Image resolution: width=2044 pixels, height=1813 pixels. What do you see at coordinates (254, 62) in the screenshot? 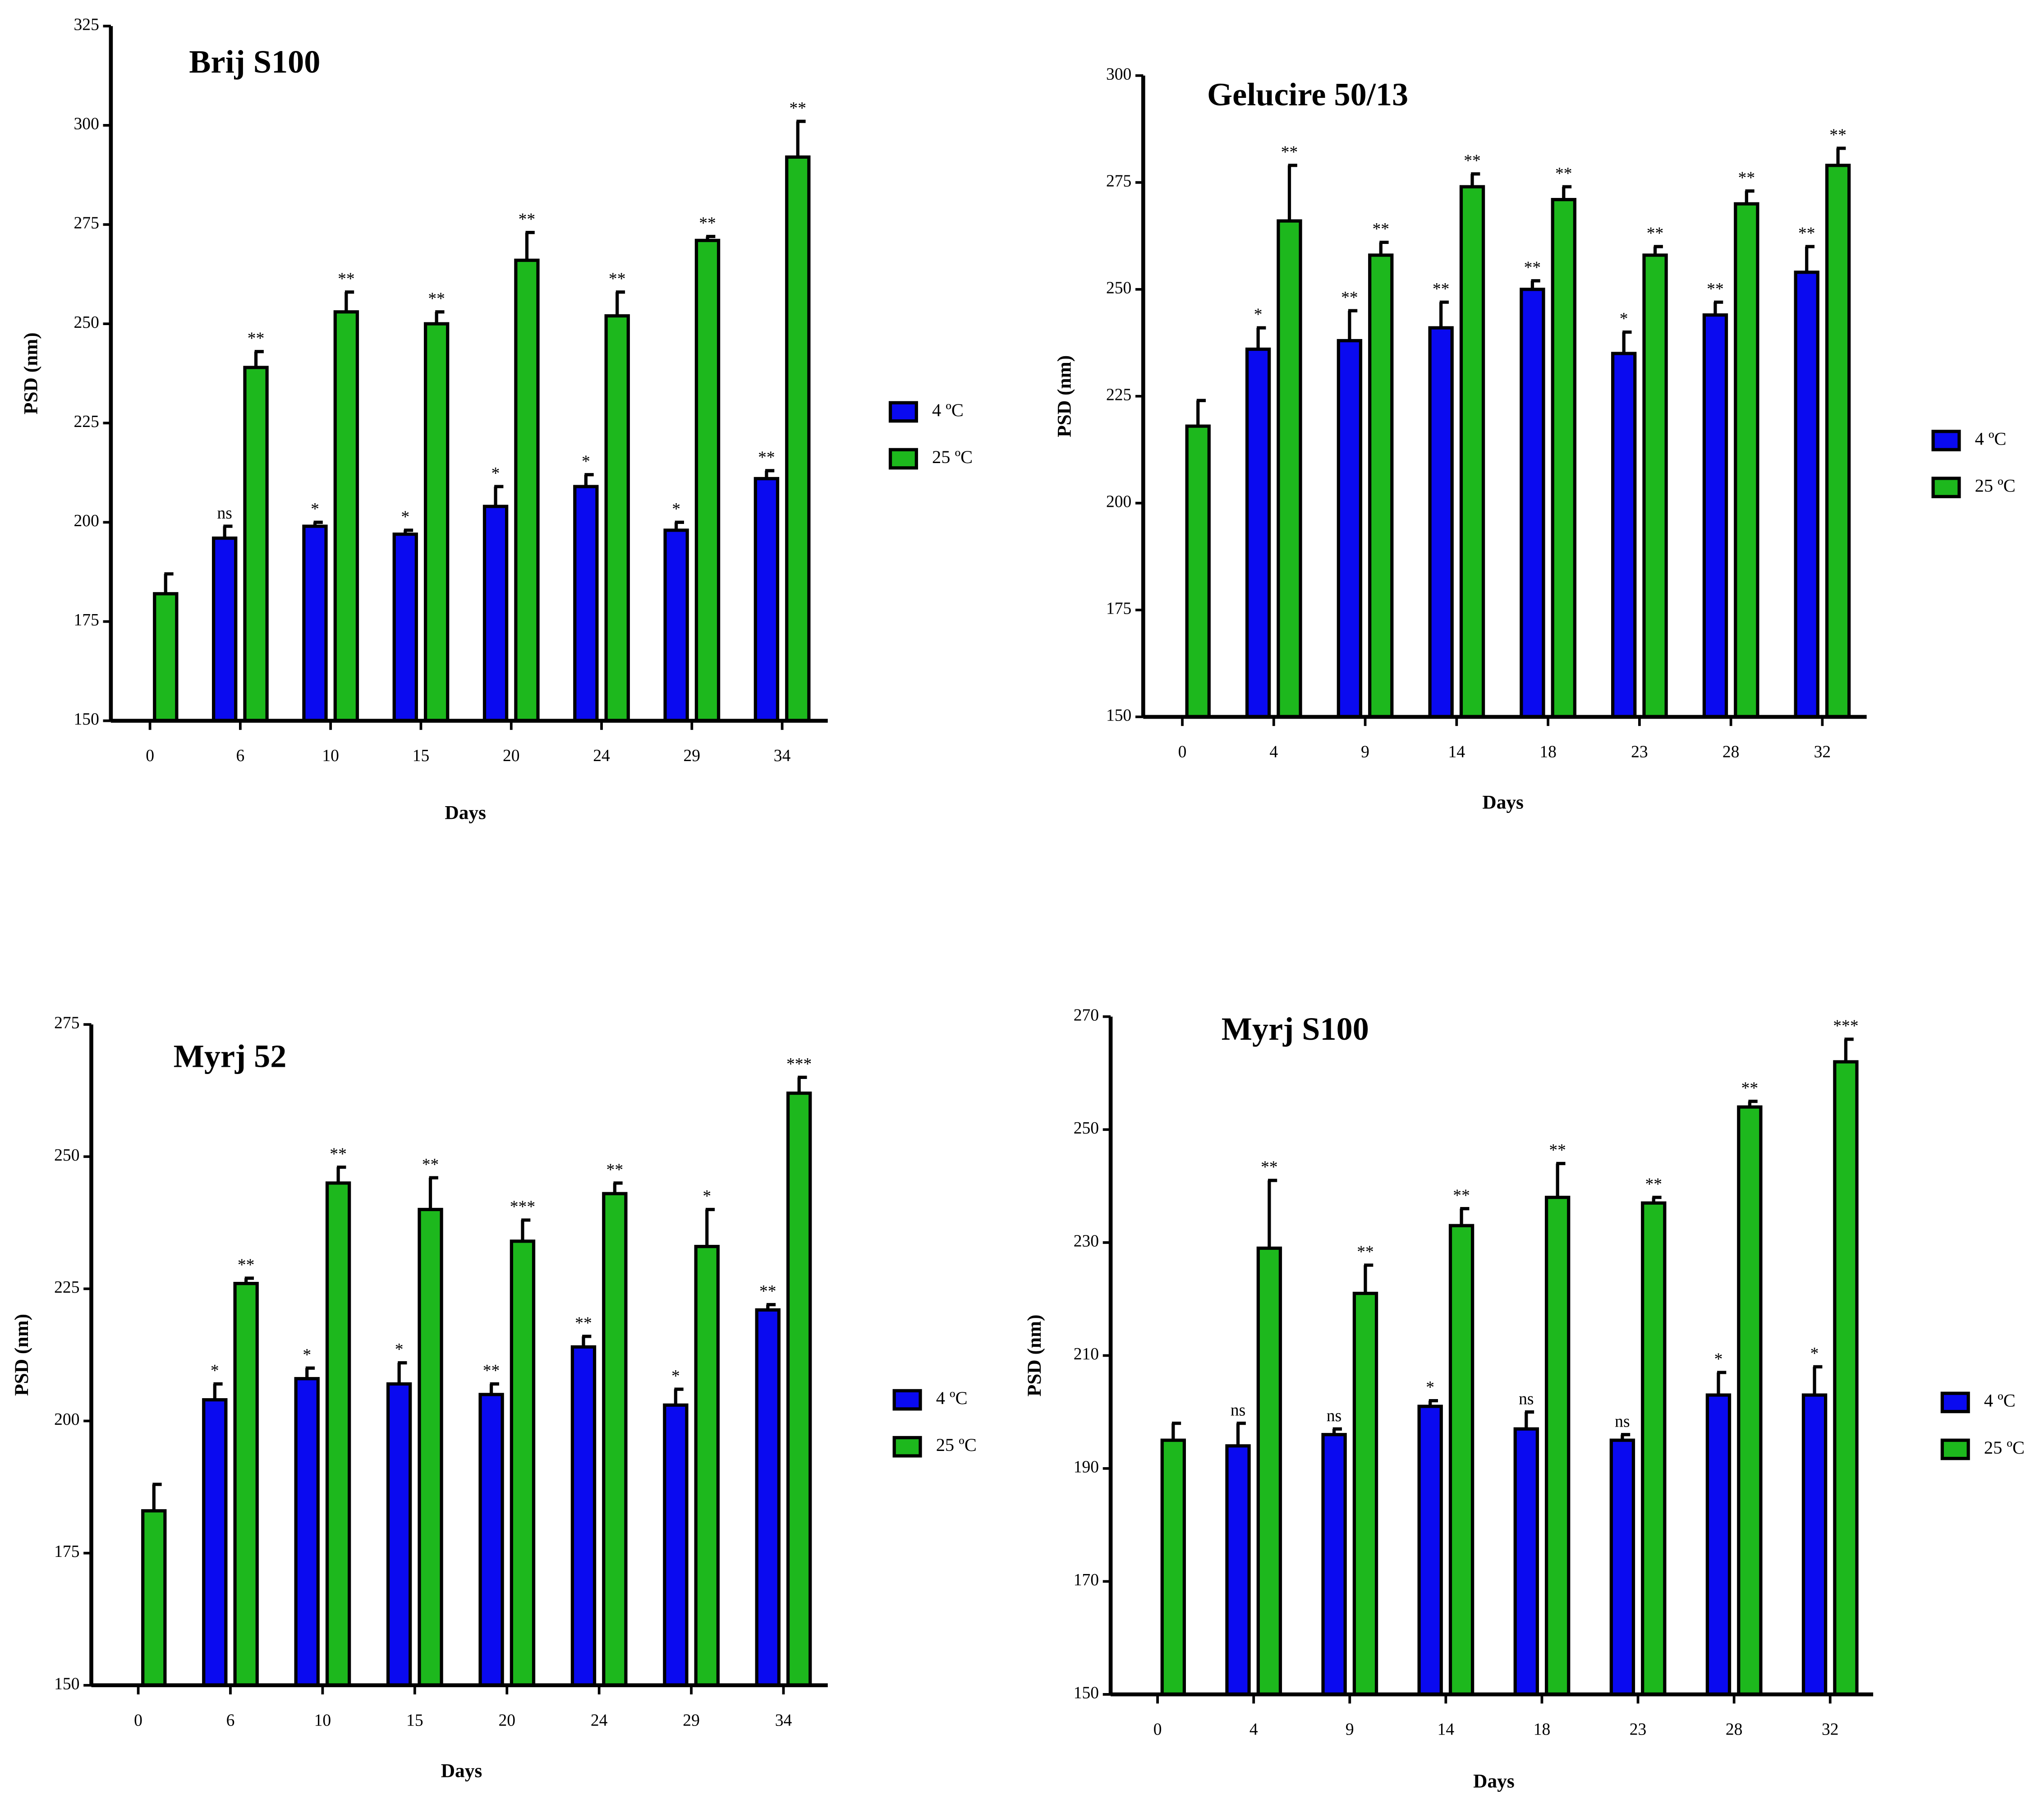
I see `chart-title: Brij S100` at bounding box center [254, 62].